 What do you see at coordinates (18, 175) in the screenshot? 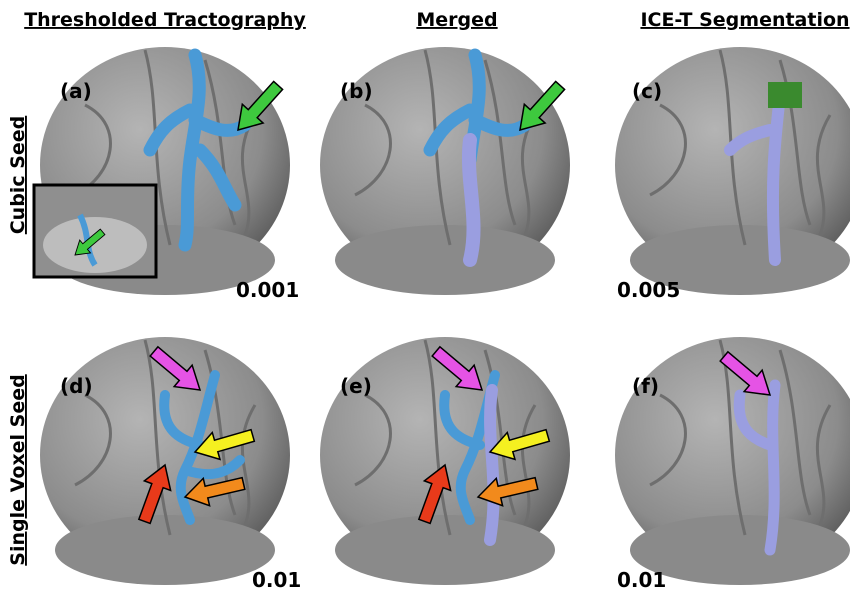
I see `row-label: Cubic Seed` at bounding box center [18, 175].